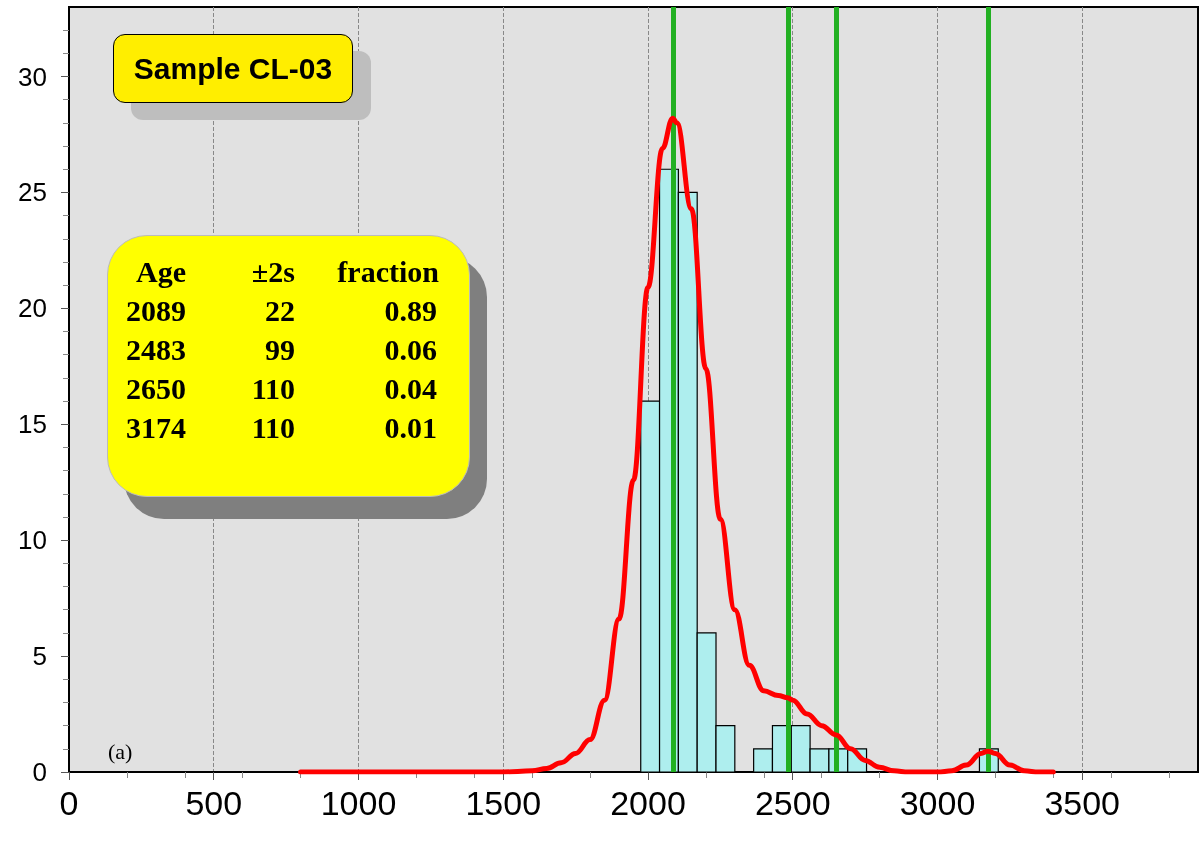 Image resolution: width=1199 pixels, height=843 pixels. I want to click on x-tick-label: 2500, so click(792, 803).